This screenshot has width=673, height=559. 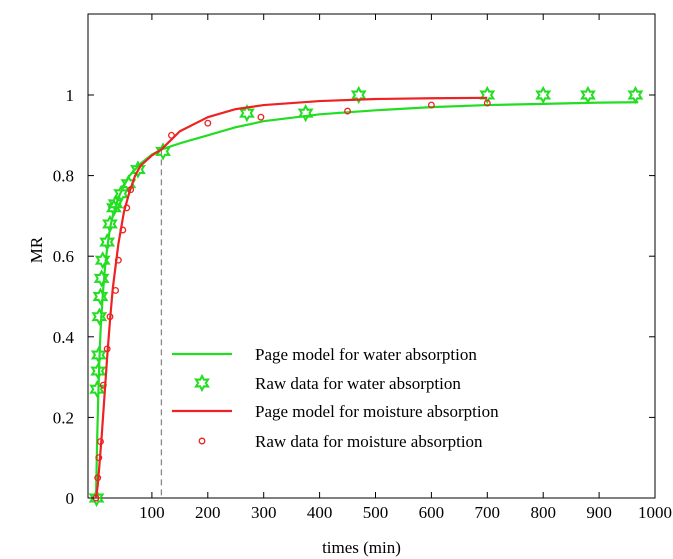 What do you see at coordinates (366, 354) in the screenshot?
I see `legend-label: Page model for water absorption` at bounding box center [366, 354].